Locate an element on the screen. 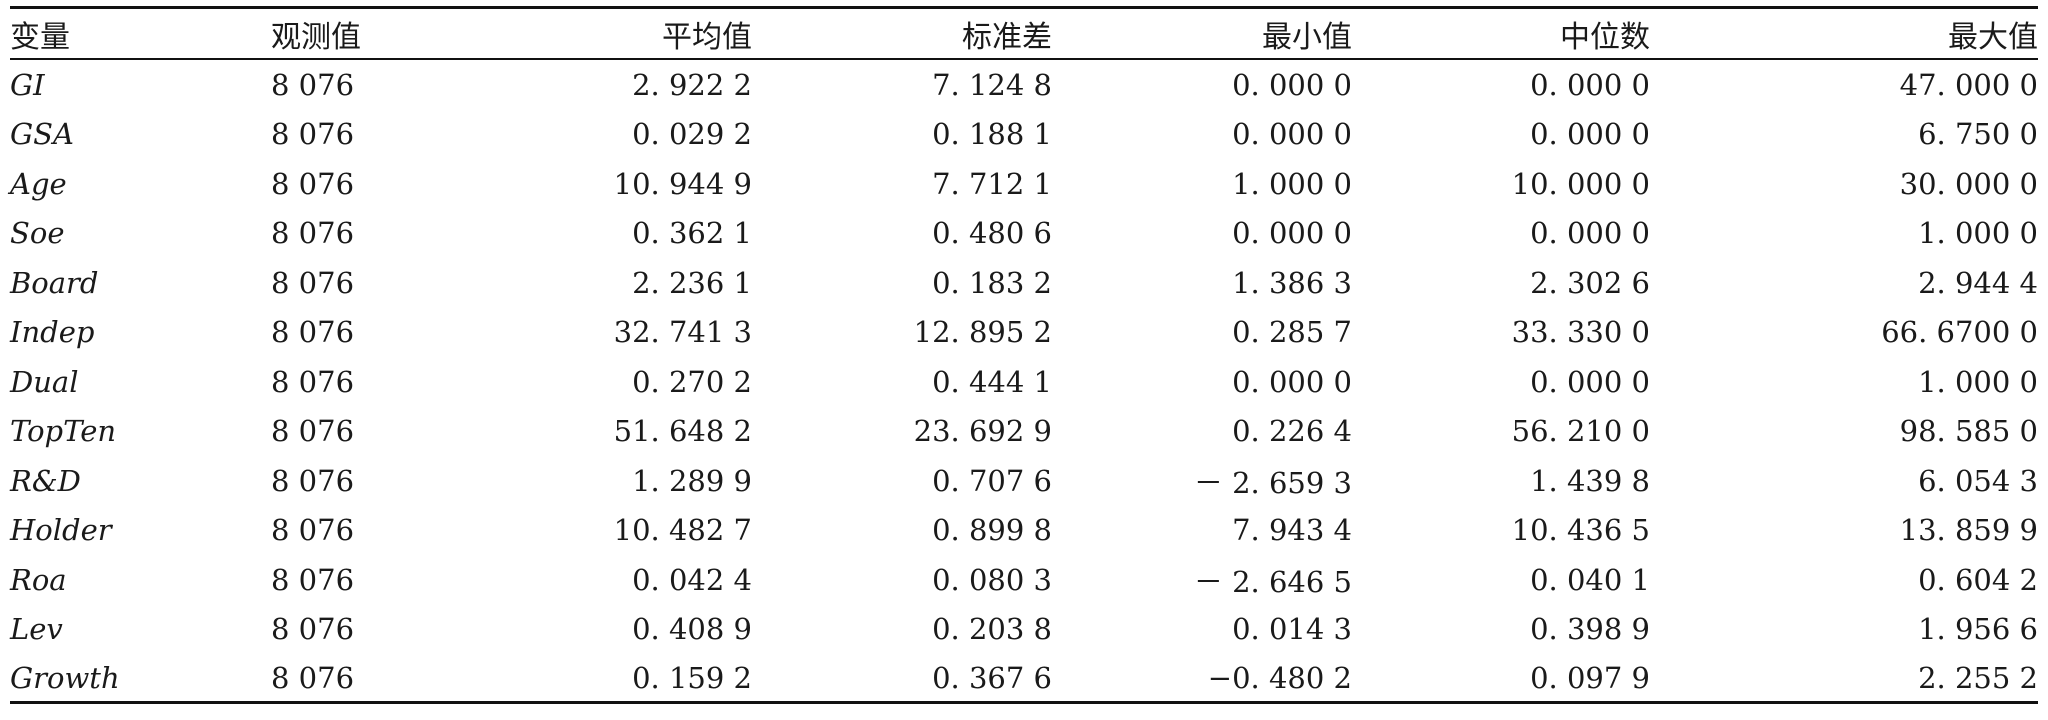  cell-median: 0. 097 9 is located at coordinates (1590, 677).